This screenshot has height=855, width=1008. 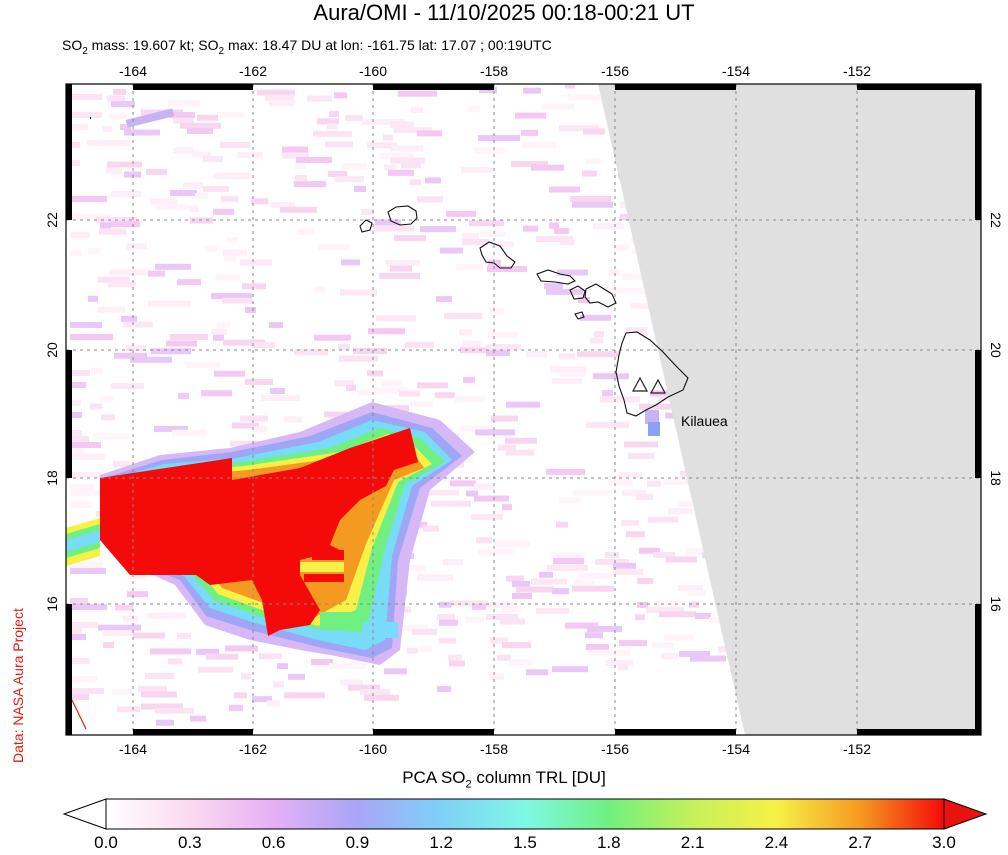 What do you see at coordinates (525, 842) in the screenshot?
I see `colorbar-tick-label: 1.5` at bounding box center [525, 842].